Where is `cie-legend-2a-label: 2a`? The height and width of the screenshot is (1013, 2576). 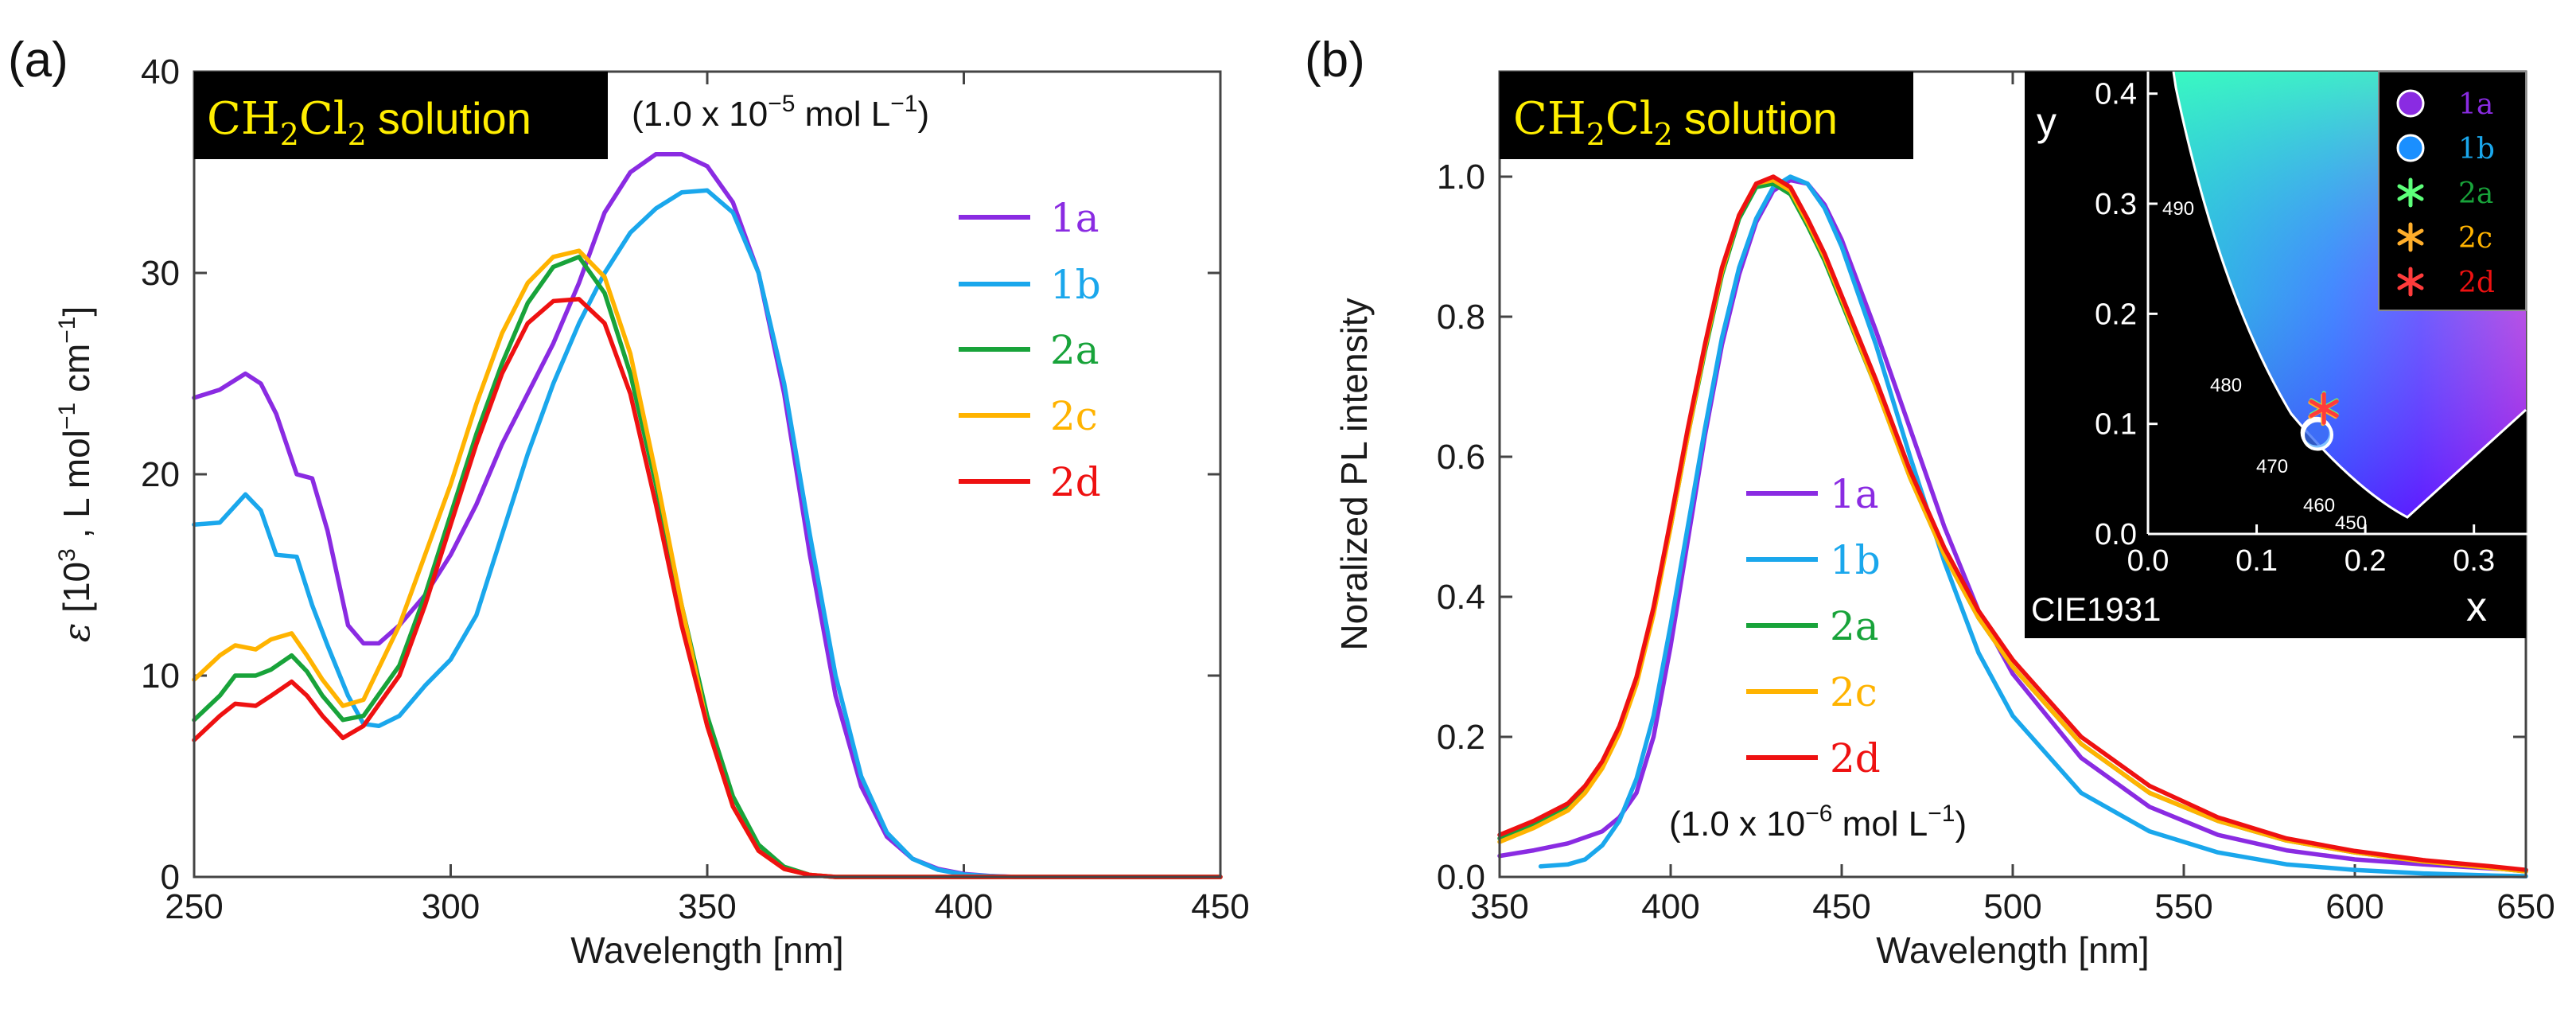 cie-legend-2a-label: 2a is located at coordinates (2476, 194).